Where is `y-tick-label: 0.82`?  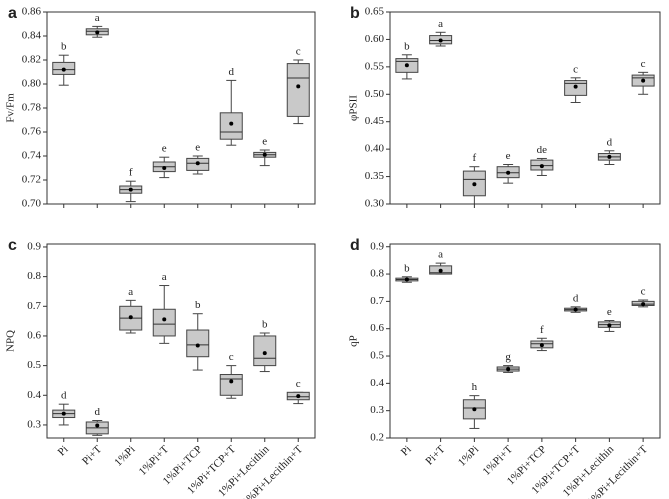
y-tick-label: 0.82 is located at coordinates (31, 60).